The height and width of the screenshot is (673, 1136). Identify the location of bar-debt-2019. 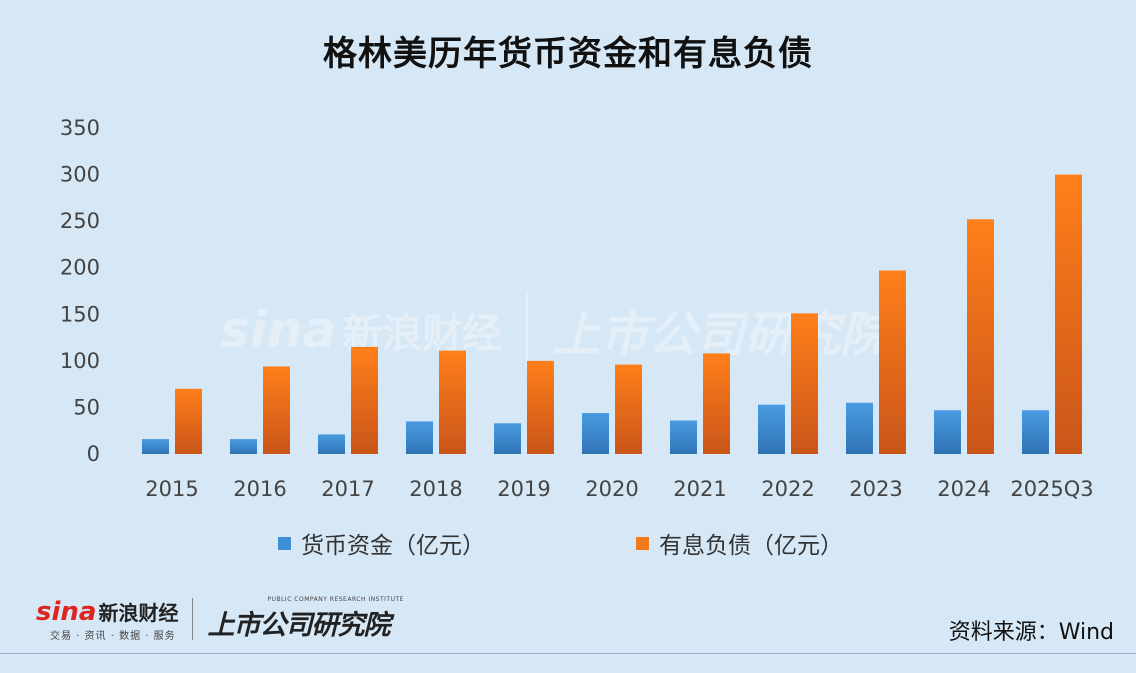
(540, 407).